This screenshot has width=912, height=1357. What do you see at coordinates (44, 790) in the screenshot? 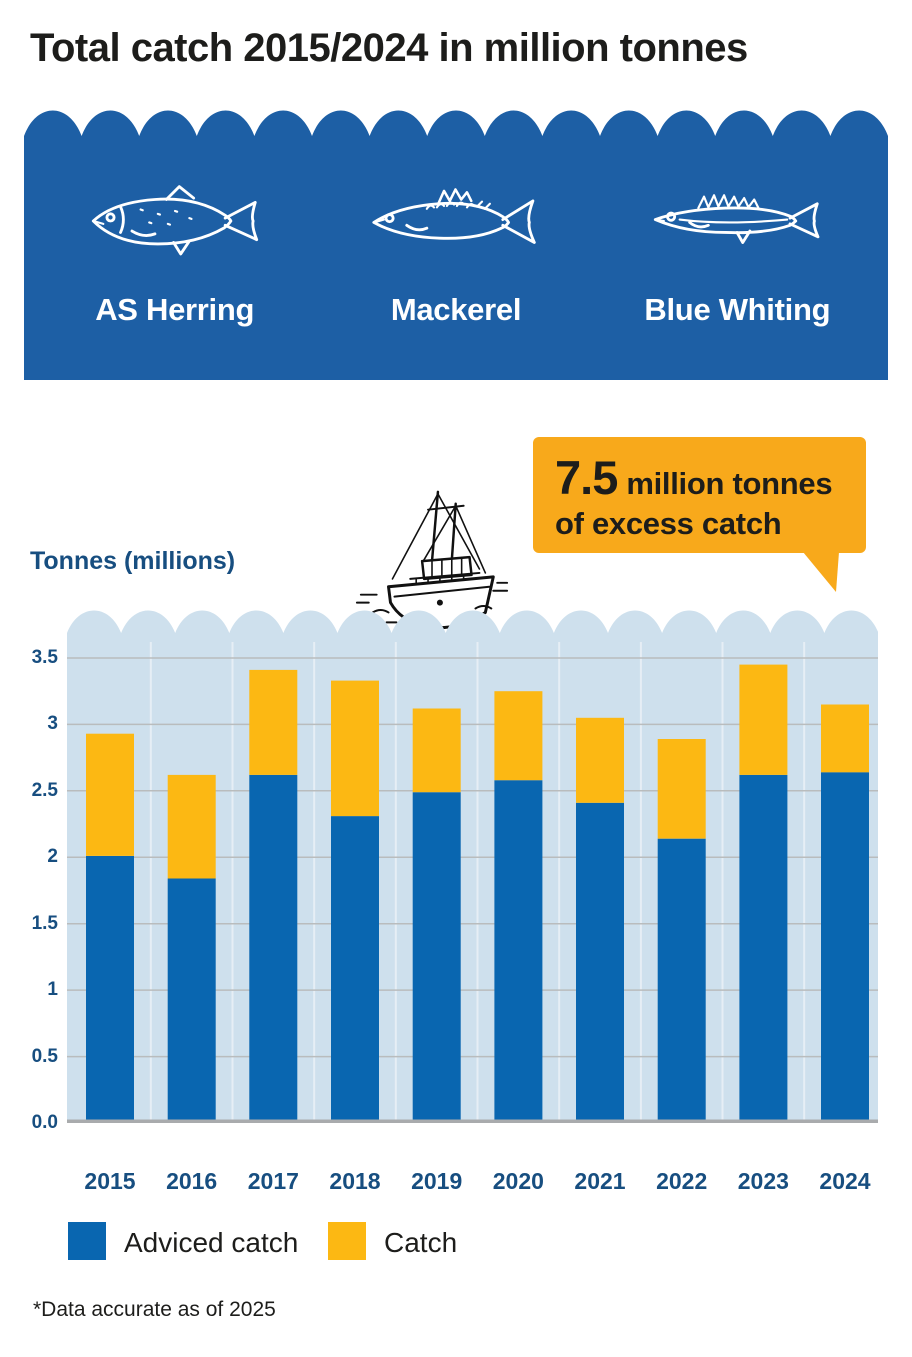
I see `ytick-2.5: 2.5` at bounding box center [44, 790].